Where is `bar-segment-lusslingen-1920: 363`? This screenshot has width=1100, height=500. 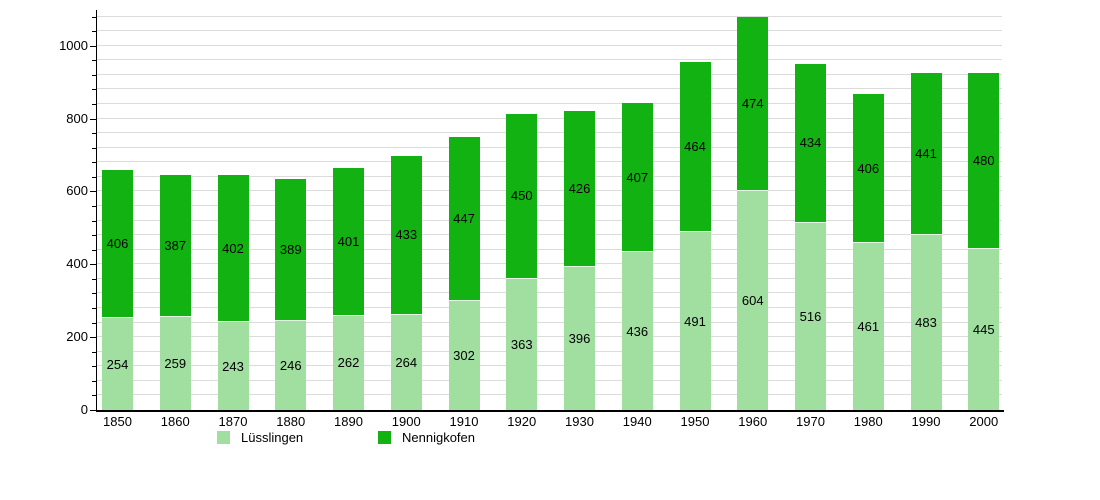
bar-segment-lusslingen-1920: 363 is located at coordinates (522, 343).